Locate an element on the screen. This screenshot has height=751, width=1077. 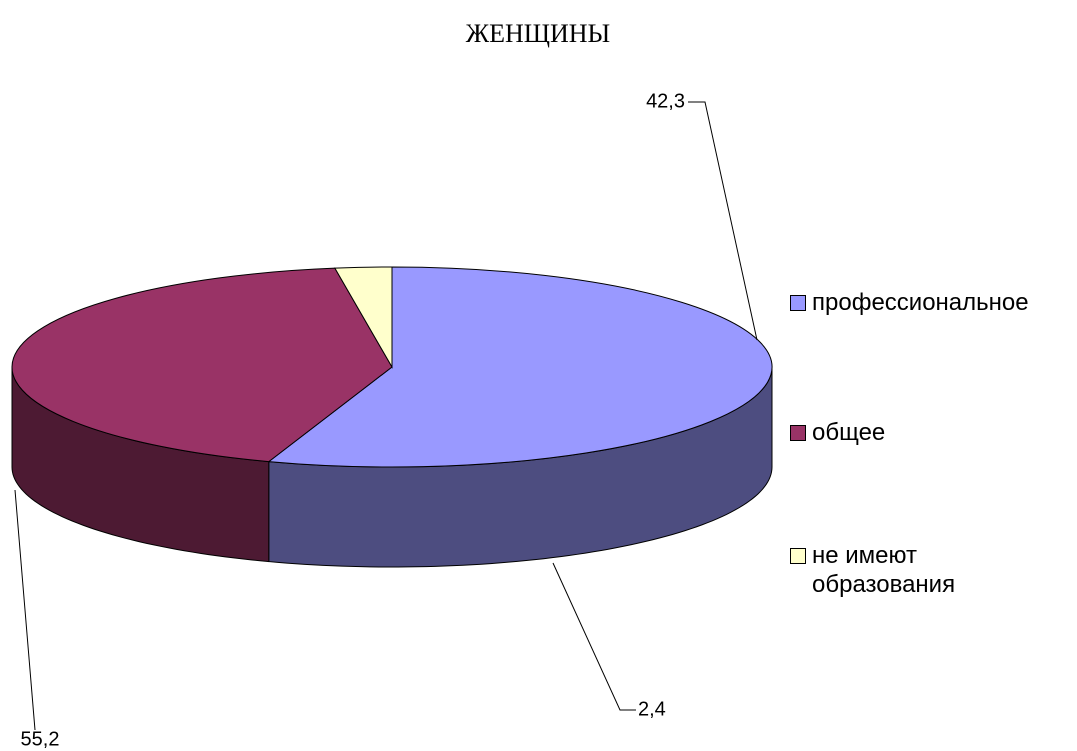
data-label: 55,2 is located at coordinates (40, 739).